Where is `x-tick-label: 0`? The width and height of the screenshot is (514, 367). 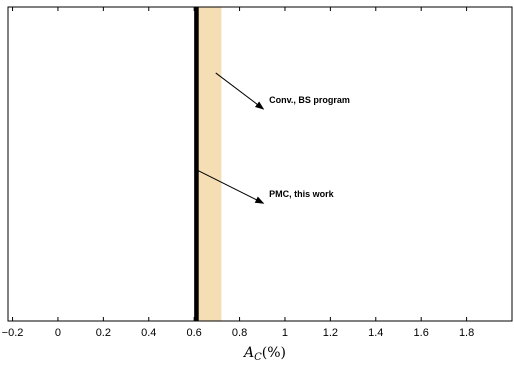 x-tick-label: 0 is located at coordinates (58, 333).